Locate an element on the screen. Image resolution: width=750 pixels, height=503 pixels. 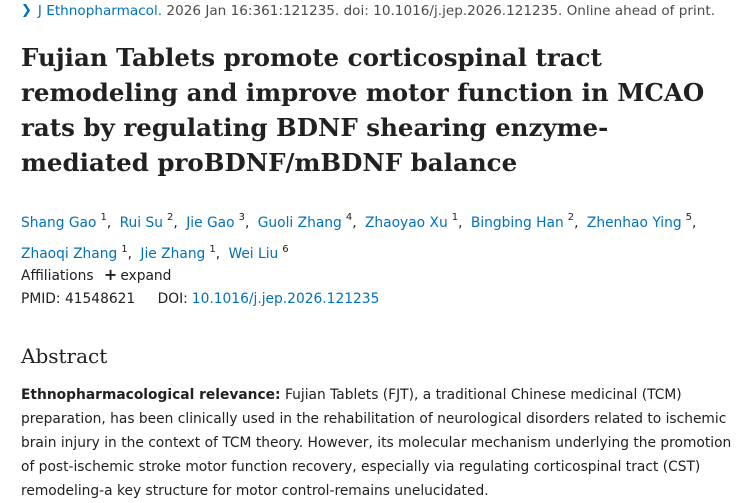
author-link: Rui Su is located at coordinates (141, 222).